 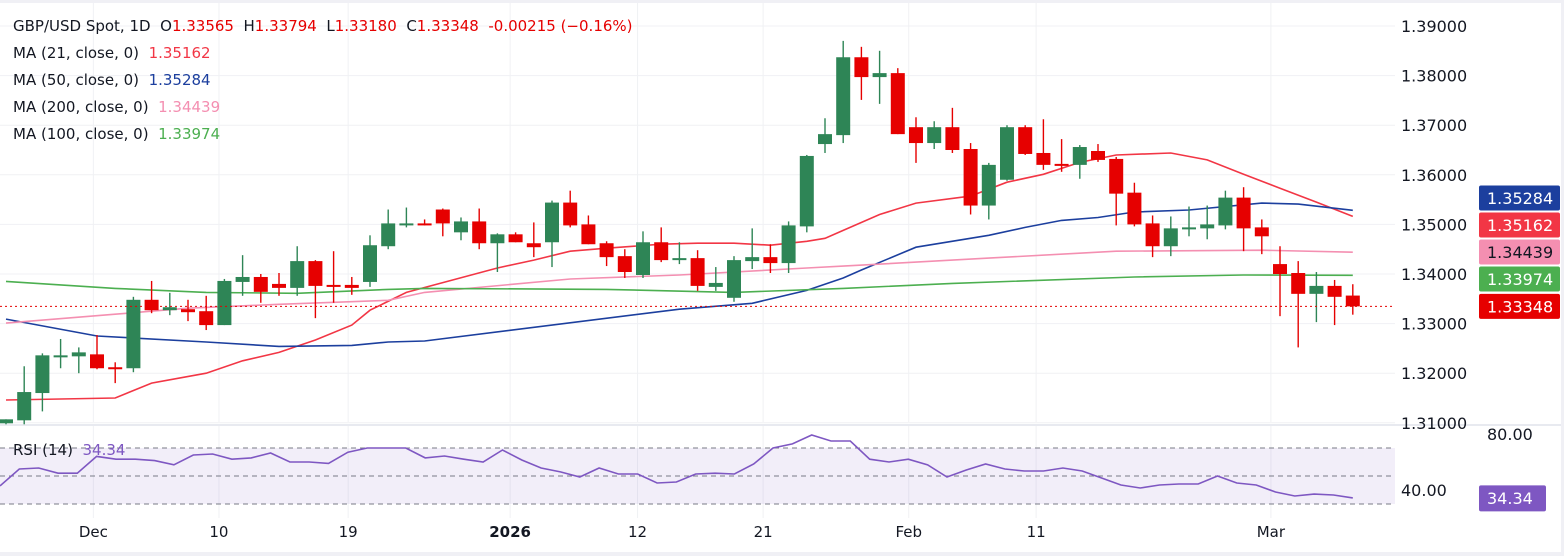 I want to click on price-badge-label: 1.35284, so click(x=1520, y=198).